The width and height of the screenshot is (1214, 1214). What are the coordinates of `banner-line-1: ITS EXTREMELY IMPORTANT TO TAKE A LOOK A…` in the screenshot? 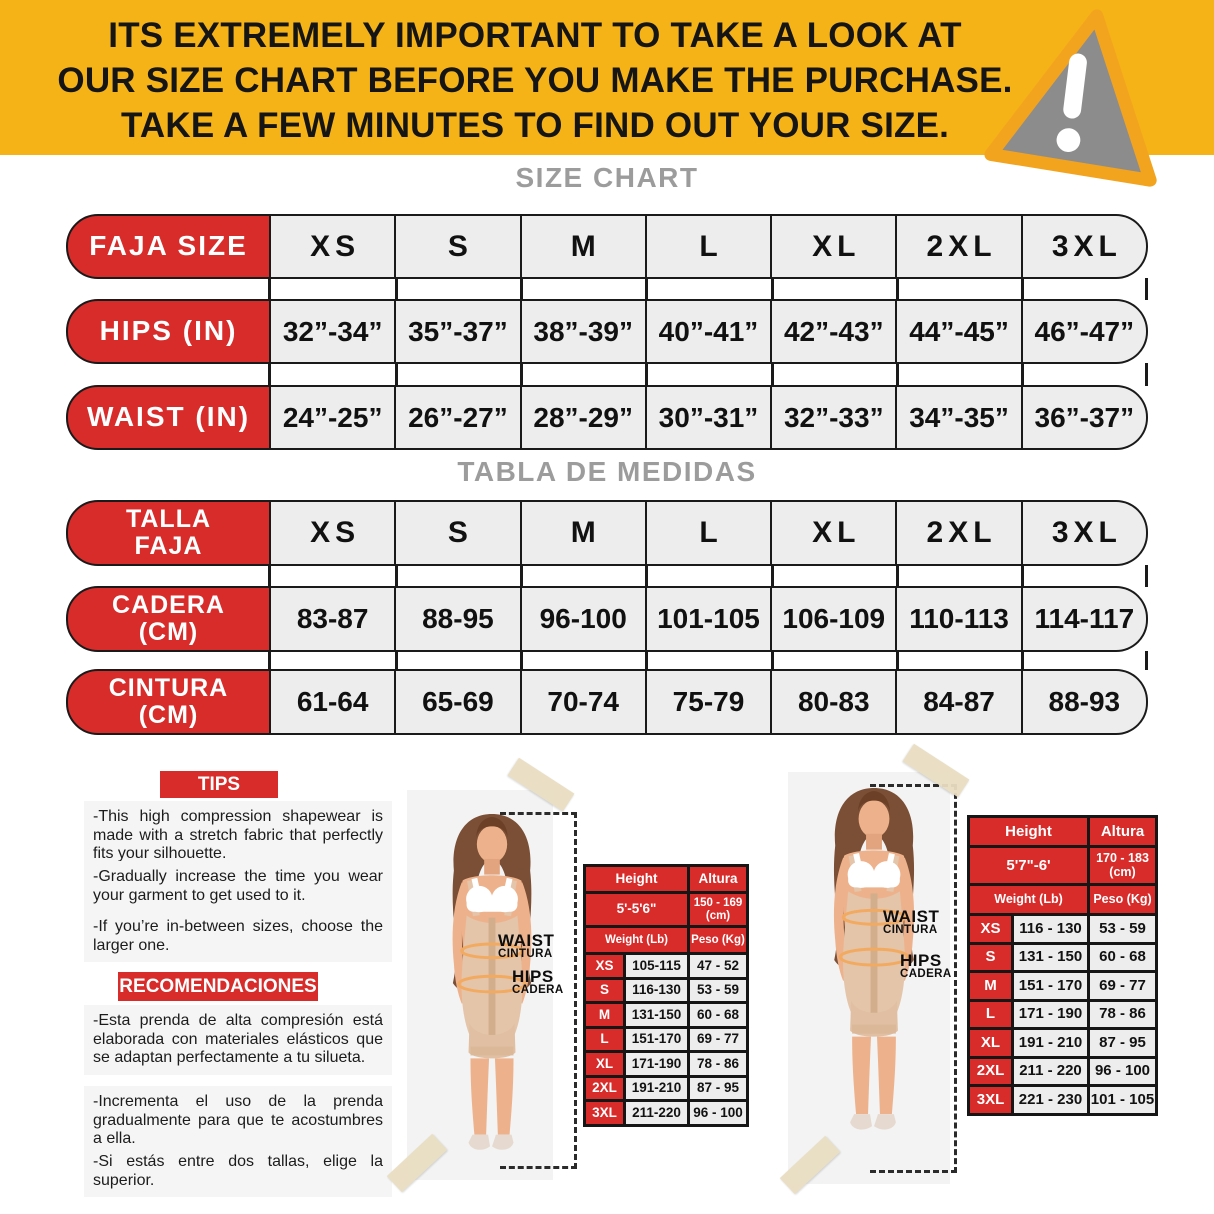 It's located at (535, 35).